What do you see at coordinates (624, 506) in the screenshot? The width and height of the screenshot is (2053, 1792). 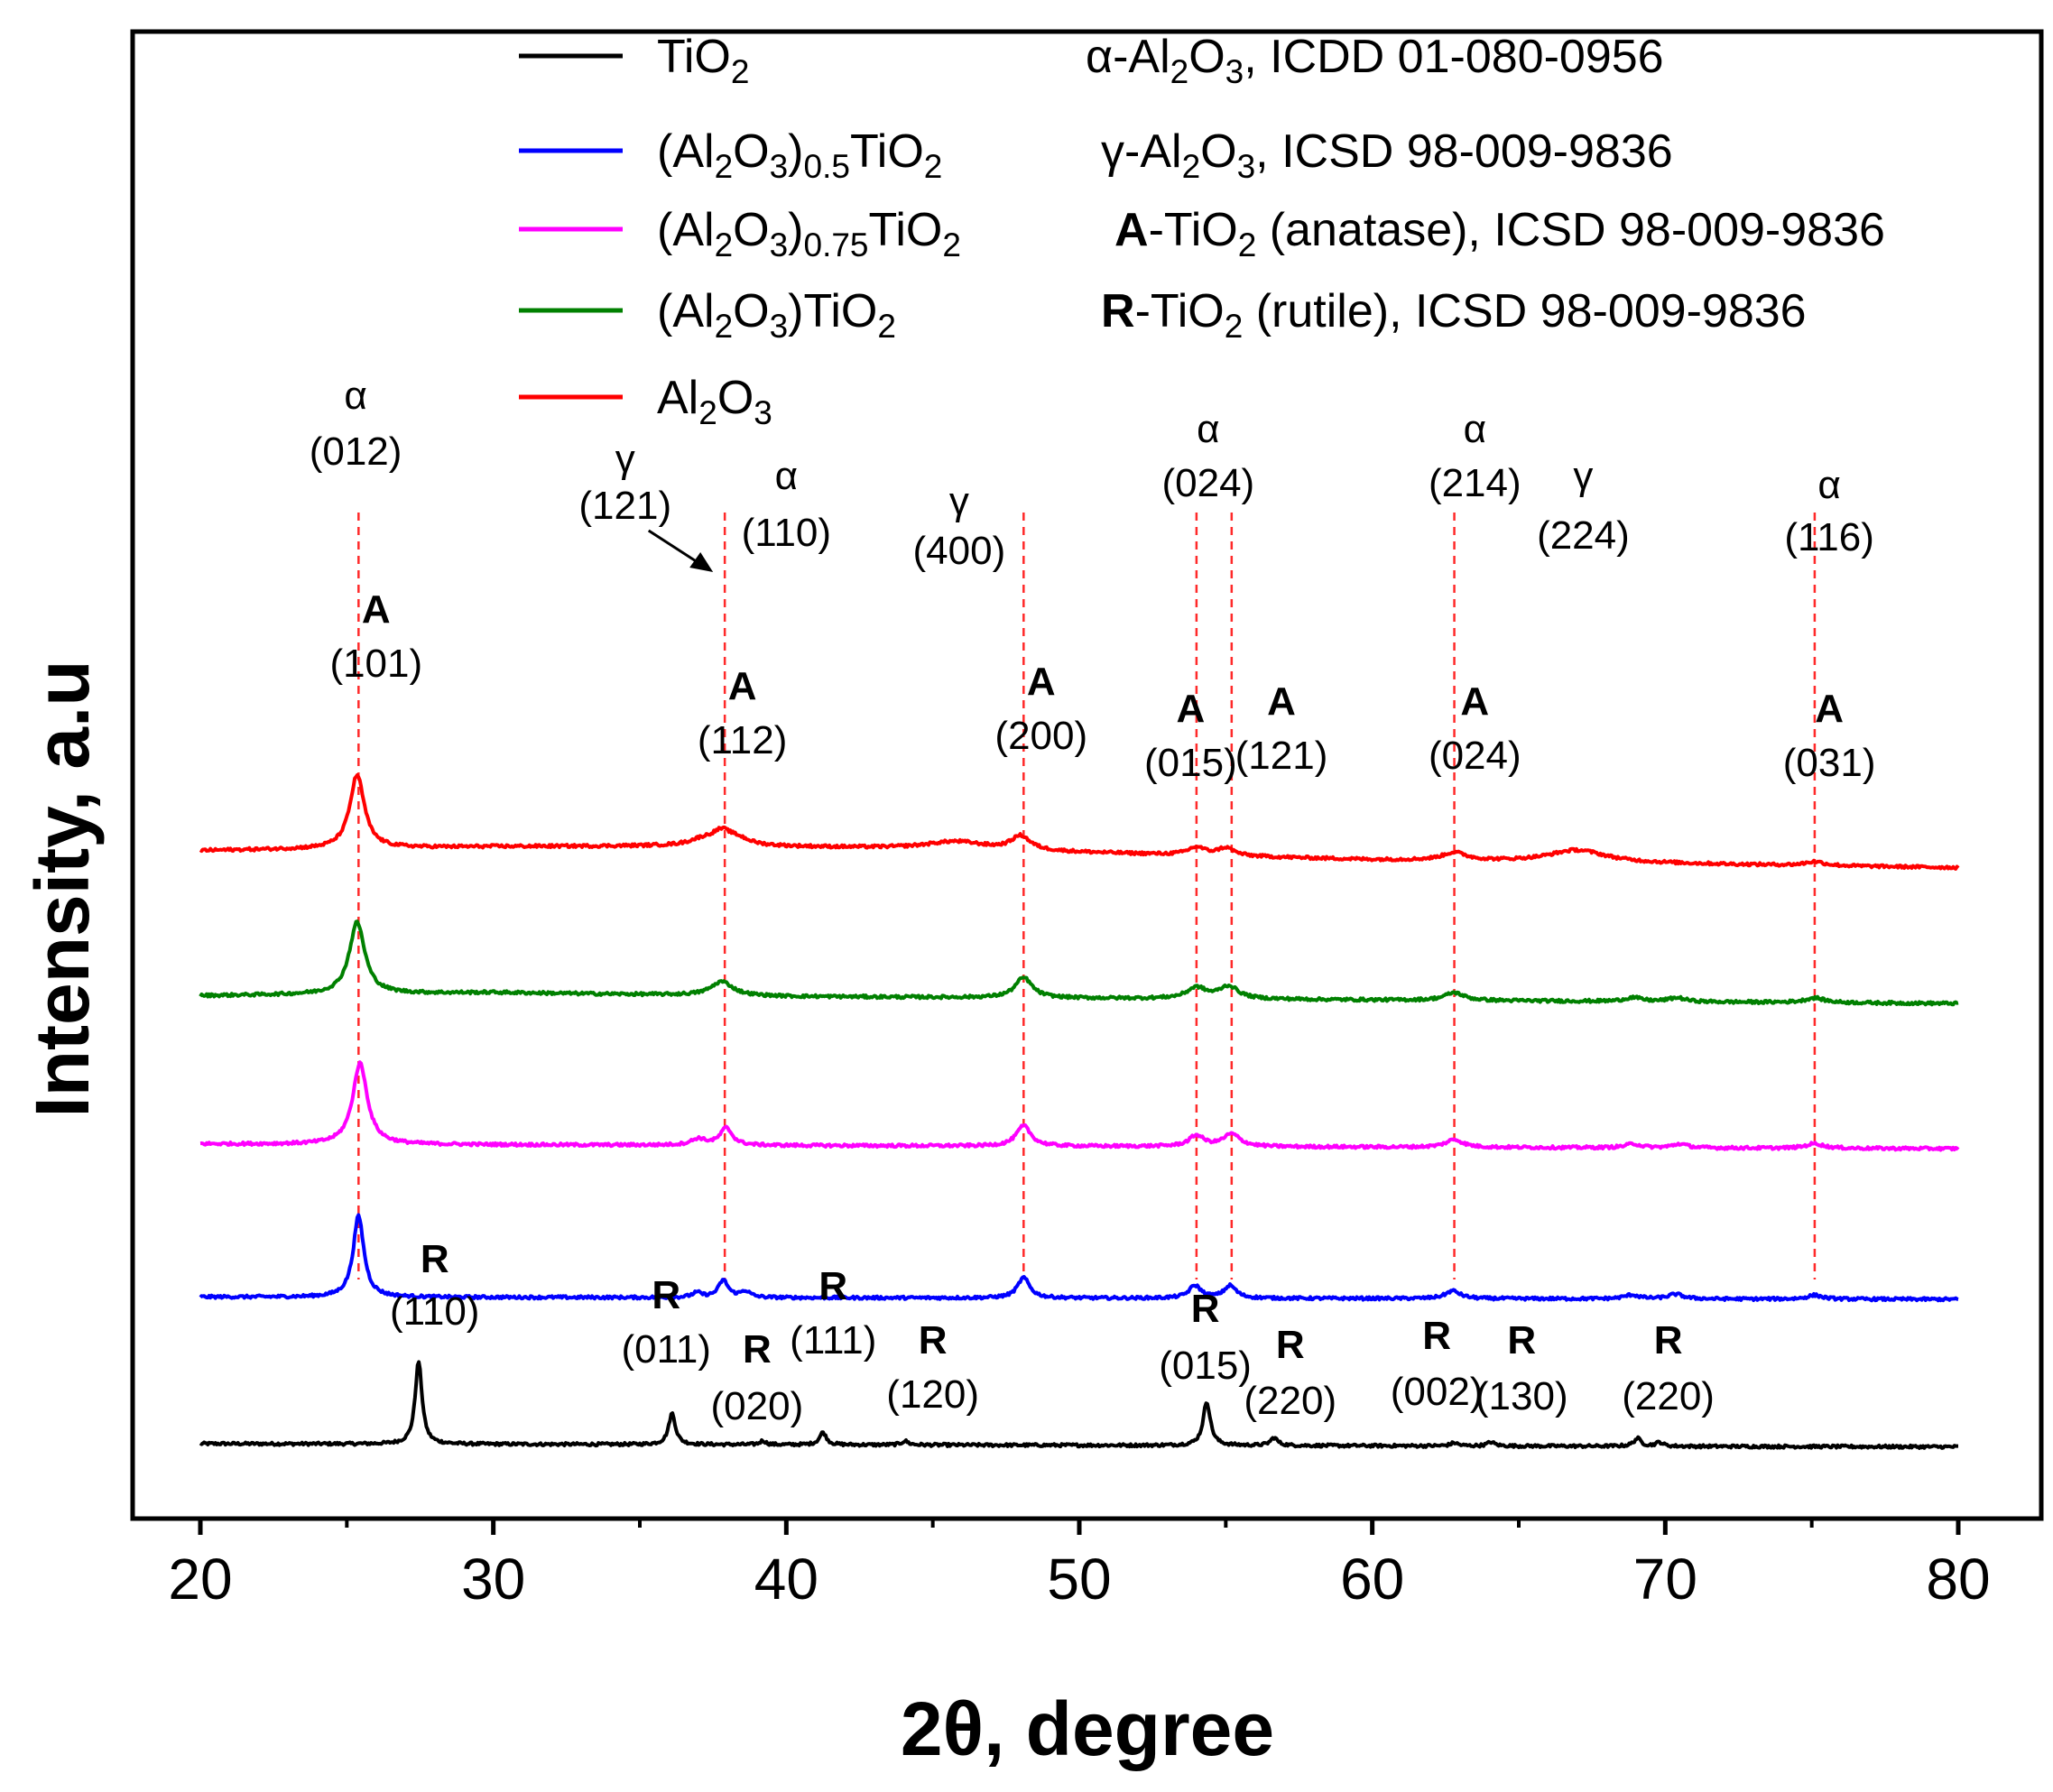 I see `alumina-peak-hkl-1: (121)` at bounding box center [624, 506].